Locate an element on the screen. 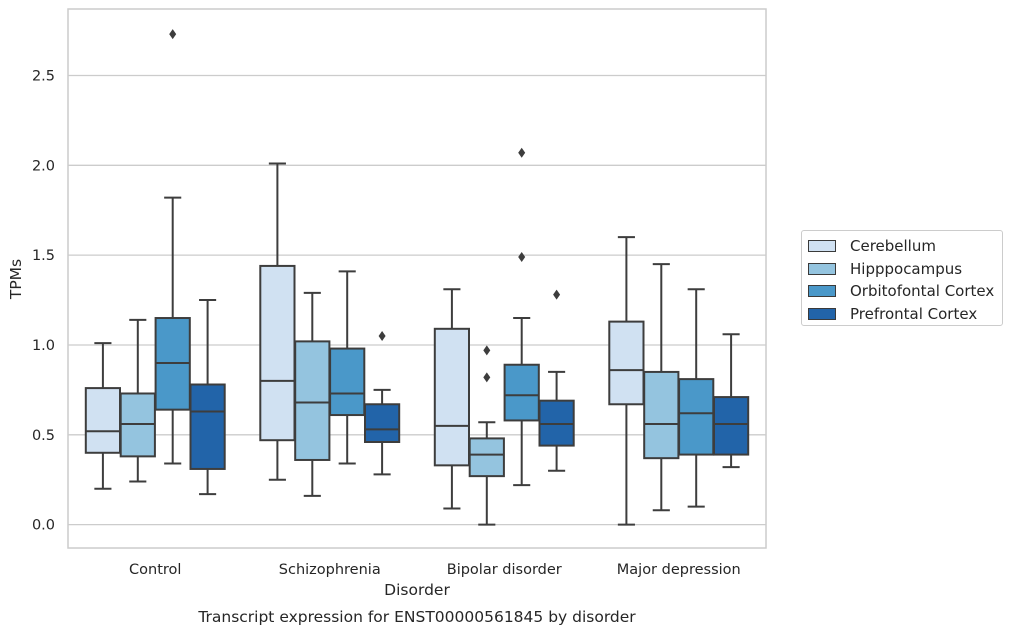 Image resolution: width=1014 pixels, height=634 pixels. legend-label: Orbitofontal Cortex is located at coordinates (922, 291).